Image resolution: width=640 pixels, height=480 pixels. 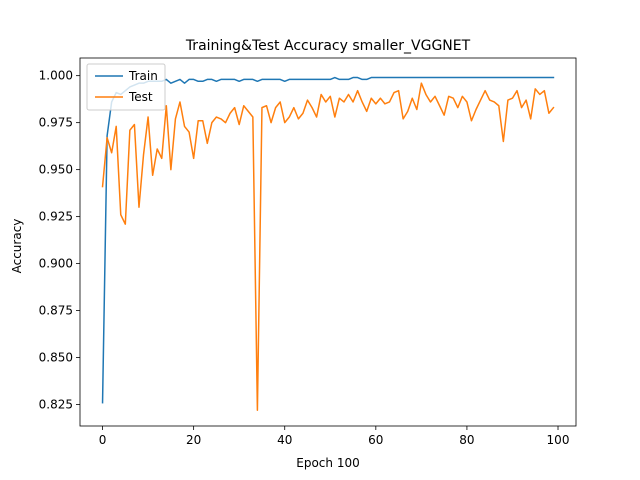 What do you see at coordinates (375, 440) in the screenshot?
I see `x-tick-label: 60` at bounding box center [375, 440].